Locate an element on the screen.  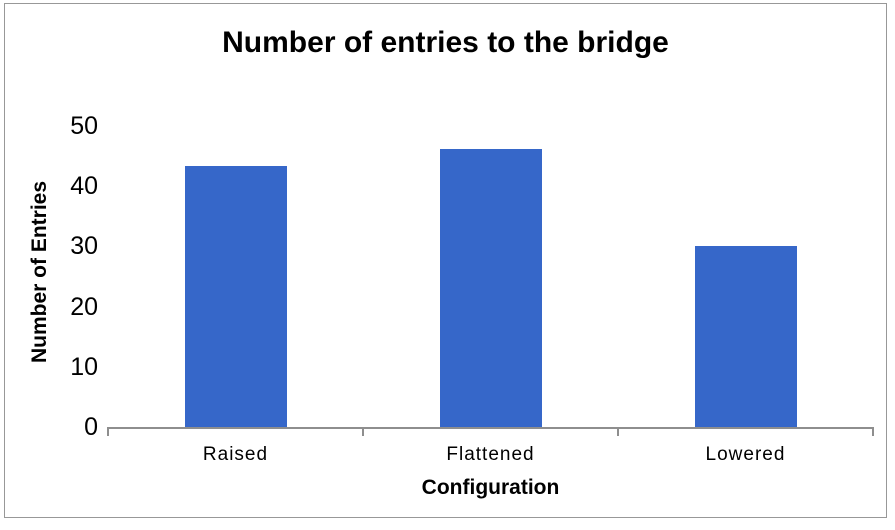
y-tick-label-50: 50 is located at coordinates (84, 126).